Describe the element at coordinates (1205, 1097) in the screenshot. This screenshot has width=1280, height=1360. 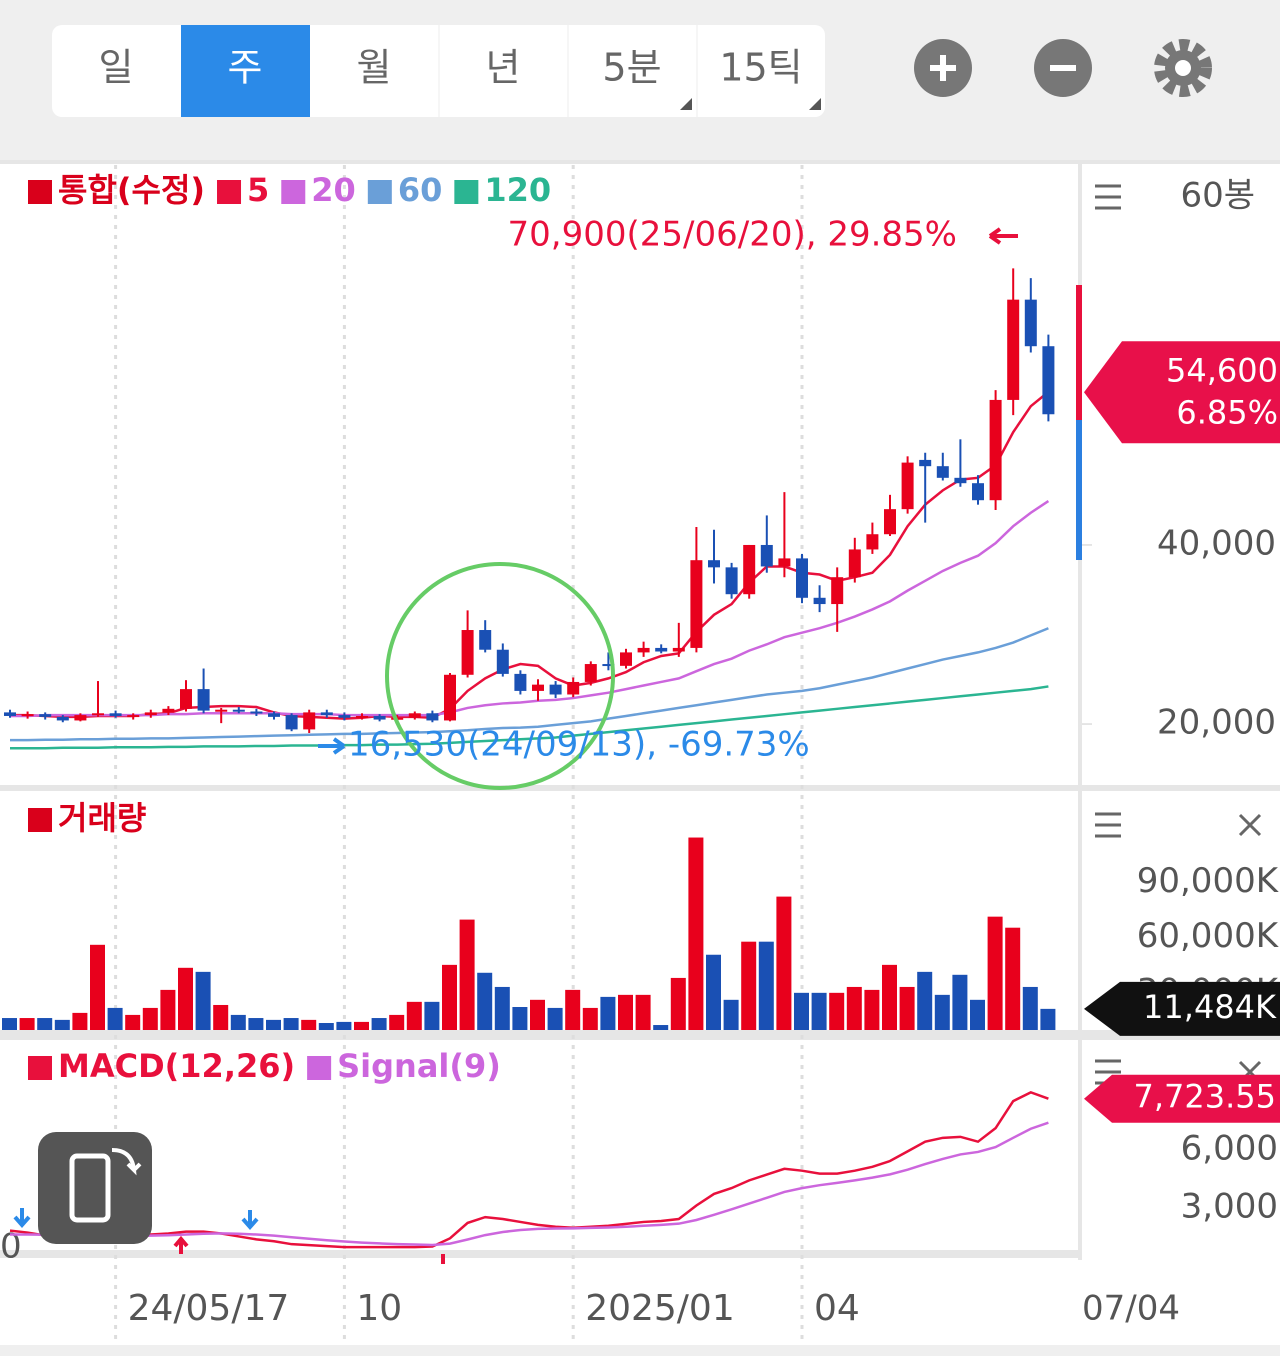
I see `macd-tag-label: 7,723.55` at that location.